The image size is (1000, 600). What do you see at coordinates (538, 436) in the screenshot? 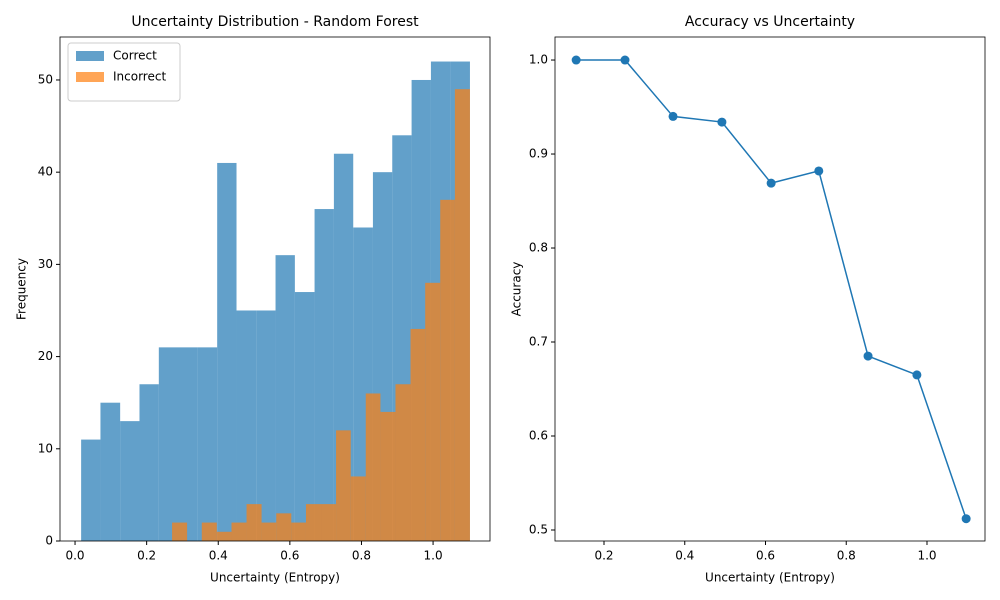
I see `y-tick-label: 0.6` at bounding box center [538, 436].